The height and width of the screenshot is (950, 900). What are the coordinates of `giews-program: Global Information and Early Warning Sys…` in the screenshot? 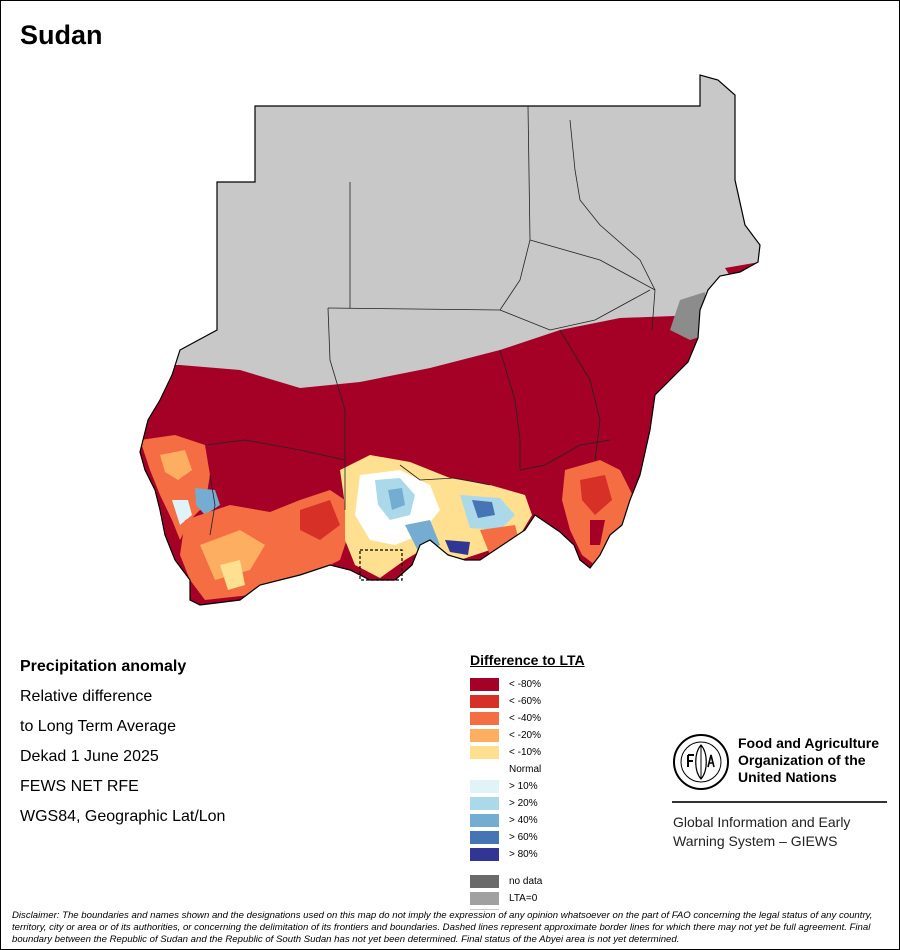 It's located at (762, 831).